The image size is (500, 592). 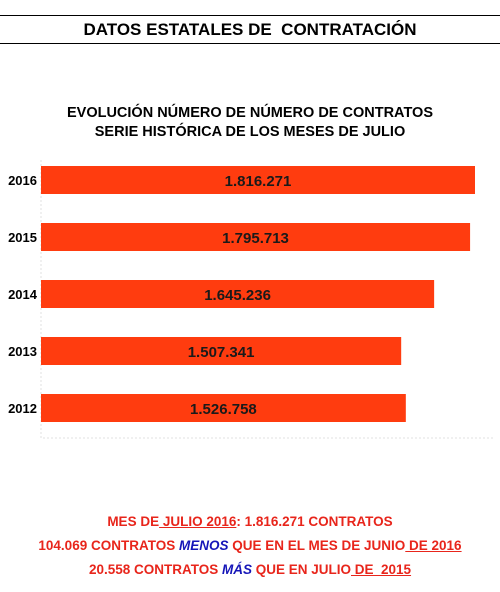 I want to click on page-header: DATOS ESTATALES DE CONTRATACIÓN, so click(x=250, y=29).